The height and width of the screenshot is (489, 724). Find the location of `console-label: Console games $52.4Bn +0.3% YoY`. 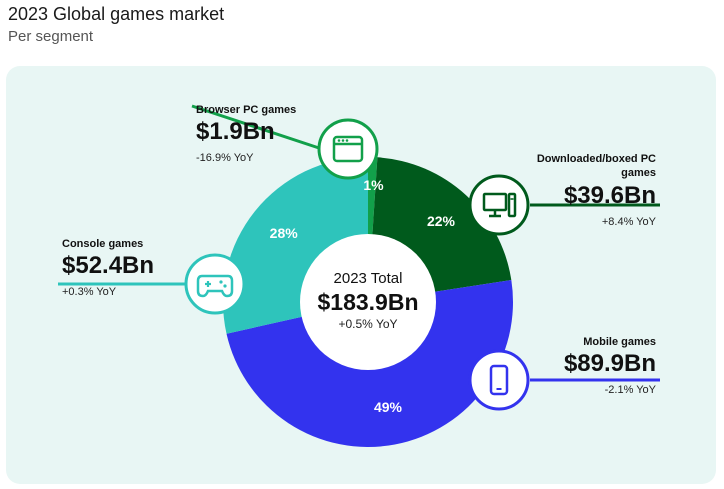

console-label: Console games $52.4Bn +0.3% YoY is located at coordinates (108, 268).